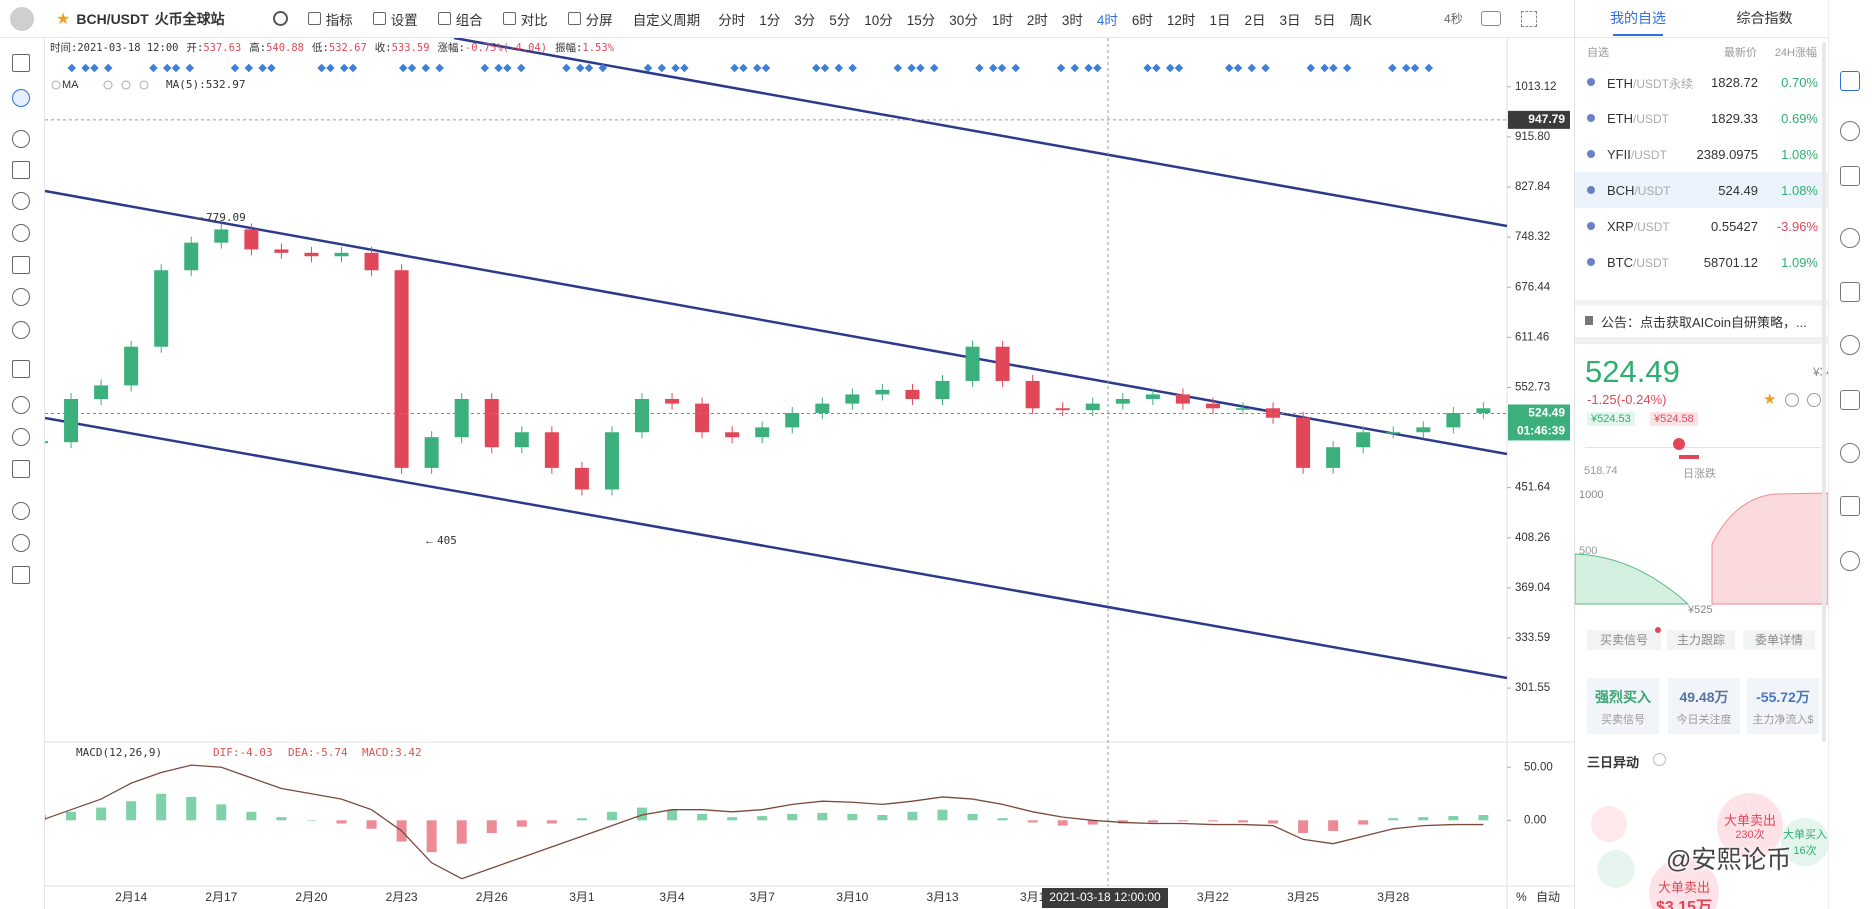  Describe the element at coordinates (1107, 20) in the screenshot. I see `period-button: 4时` at that location.